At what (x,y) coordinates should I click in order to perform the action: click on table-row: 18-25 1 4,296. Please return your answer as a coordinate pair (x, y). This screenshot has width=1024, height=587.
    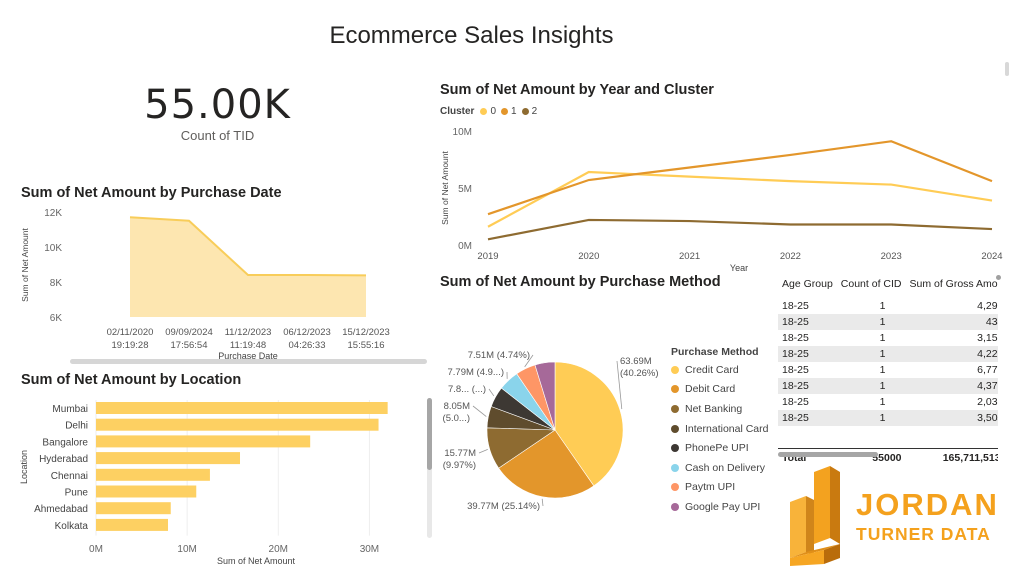
    Looking at the image, I should click on (888, 306).